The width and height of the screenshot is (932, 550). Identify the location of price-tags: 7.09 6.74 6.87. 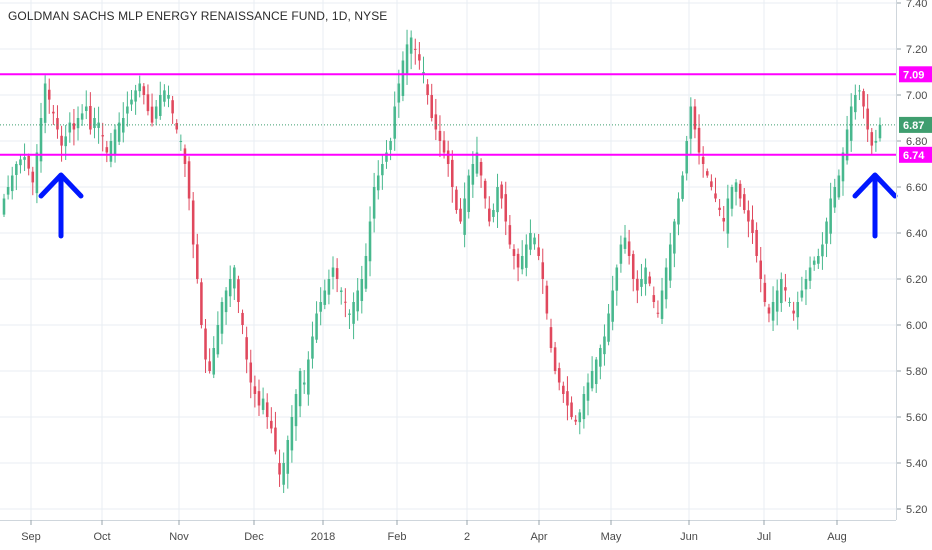
(915, 114).